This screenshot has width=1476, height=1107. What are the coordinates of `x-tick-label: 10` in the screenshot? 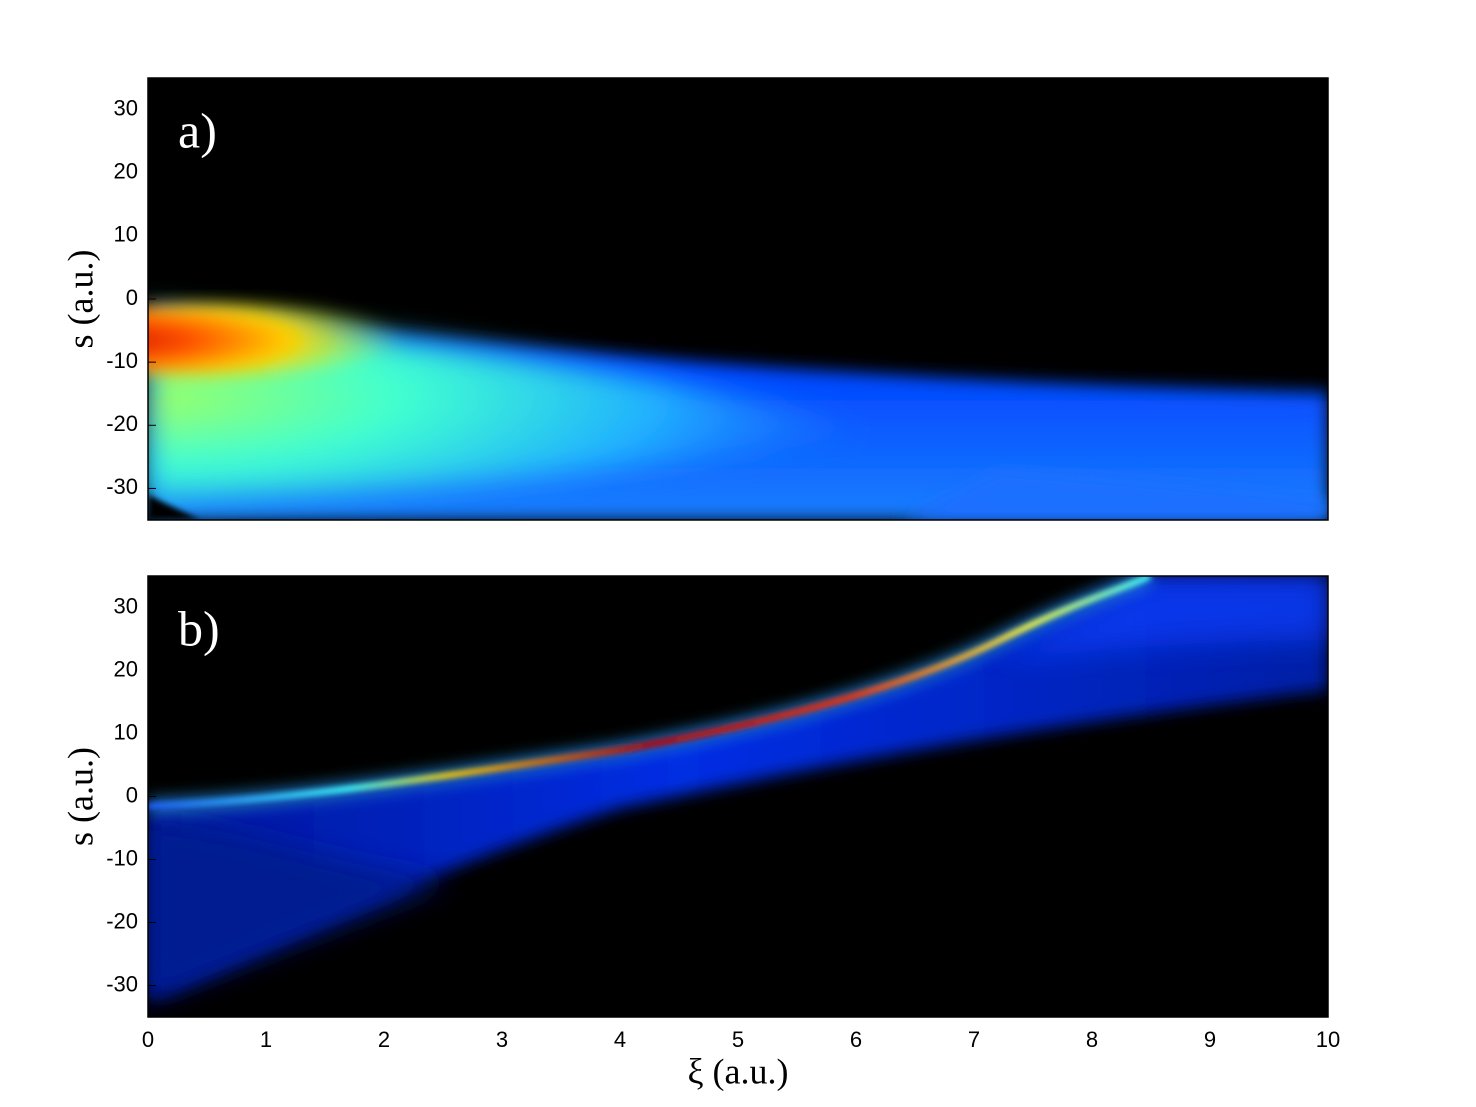 It's located at (1328, 1039).